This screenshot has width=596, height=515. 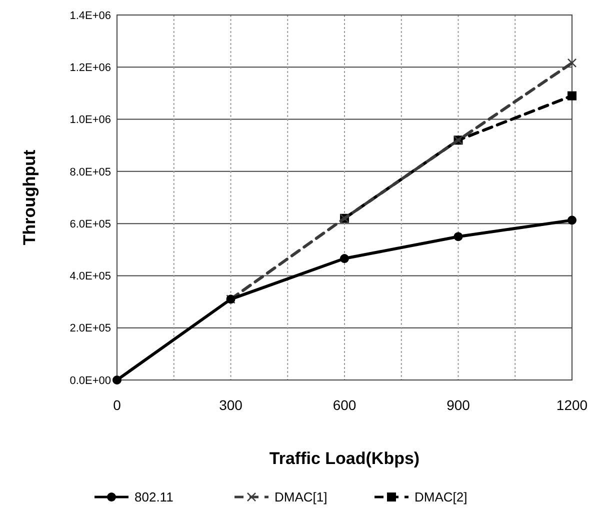 I want to click on legend-label: DMAC[1], so click(x=301, y=497).